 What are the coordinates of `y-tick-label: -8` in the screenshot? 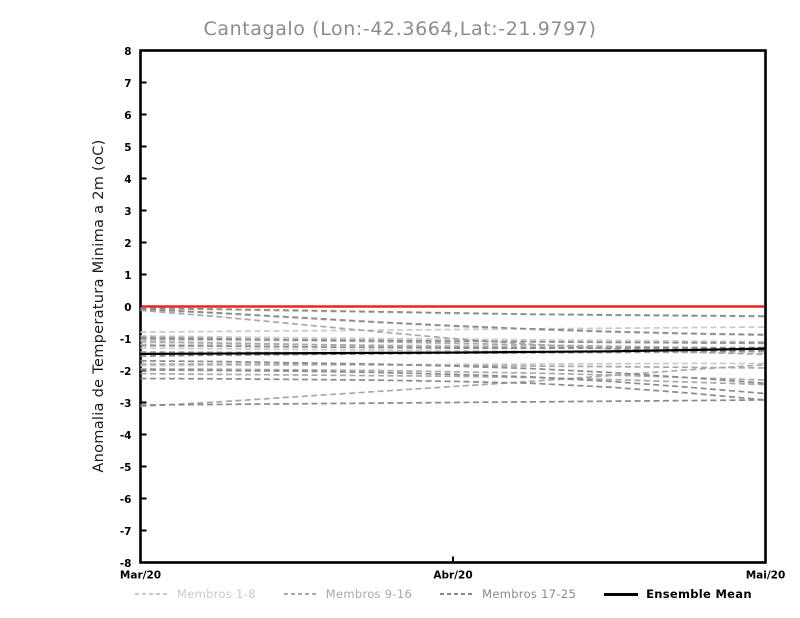 It's located at (126, 564).